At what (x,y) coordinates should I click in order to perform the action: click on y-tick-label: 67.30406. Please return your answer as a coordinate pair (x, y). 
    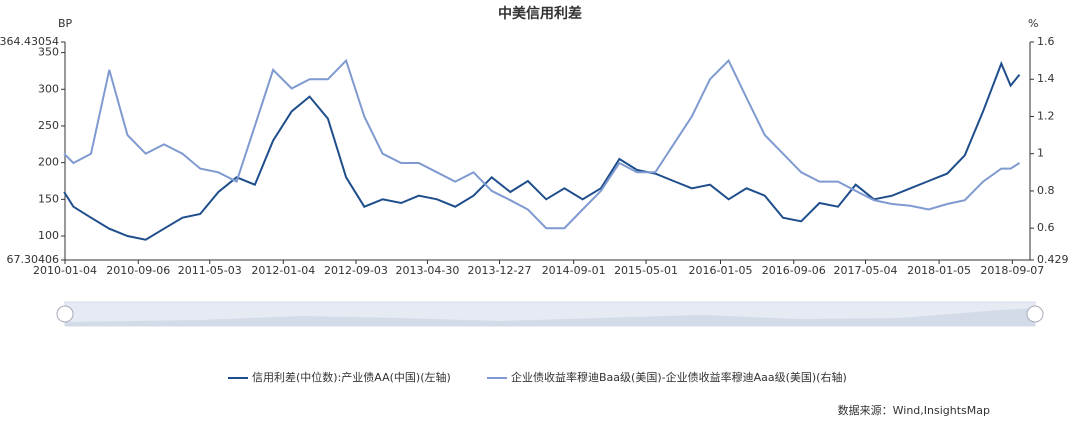
    Looking at the image, I should click on (33, 259).